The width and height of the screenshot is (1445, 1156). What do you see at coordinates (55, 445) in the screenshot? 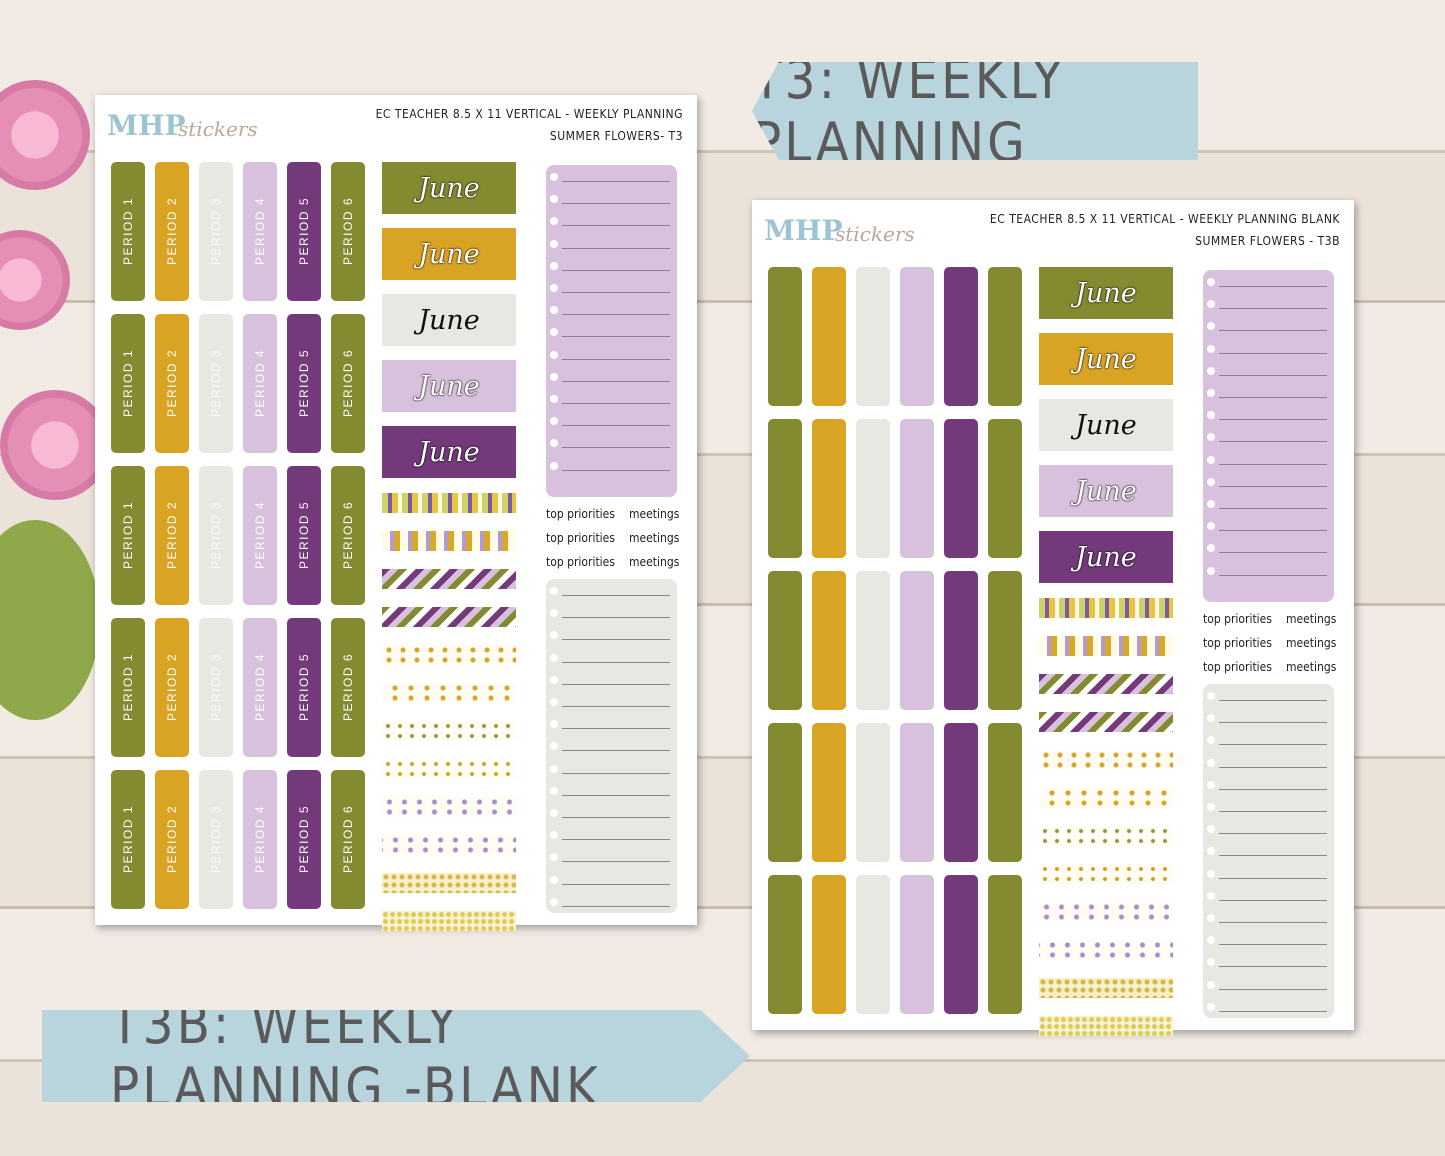
I see `flower` at bounding box center [55, 445].